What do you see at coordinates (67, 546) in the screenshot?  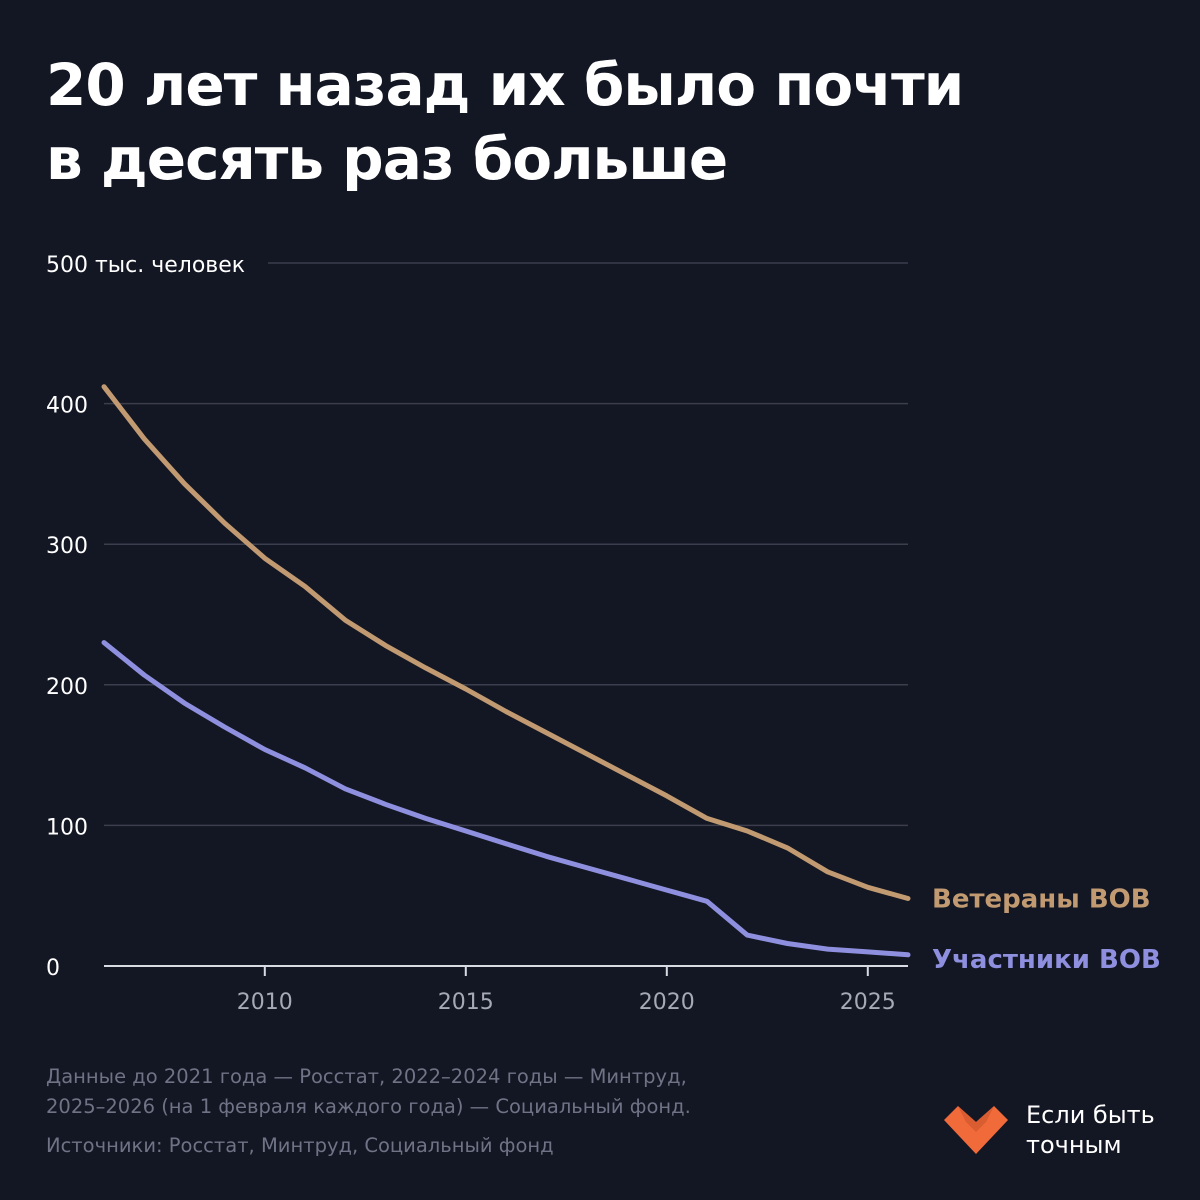 I see `y-tick-label-300: 300` at bounding box center [67, 546].